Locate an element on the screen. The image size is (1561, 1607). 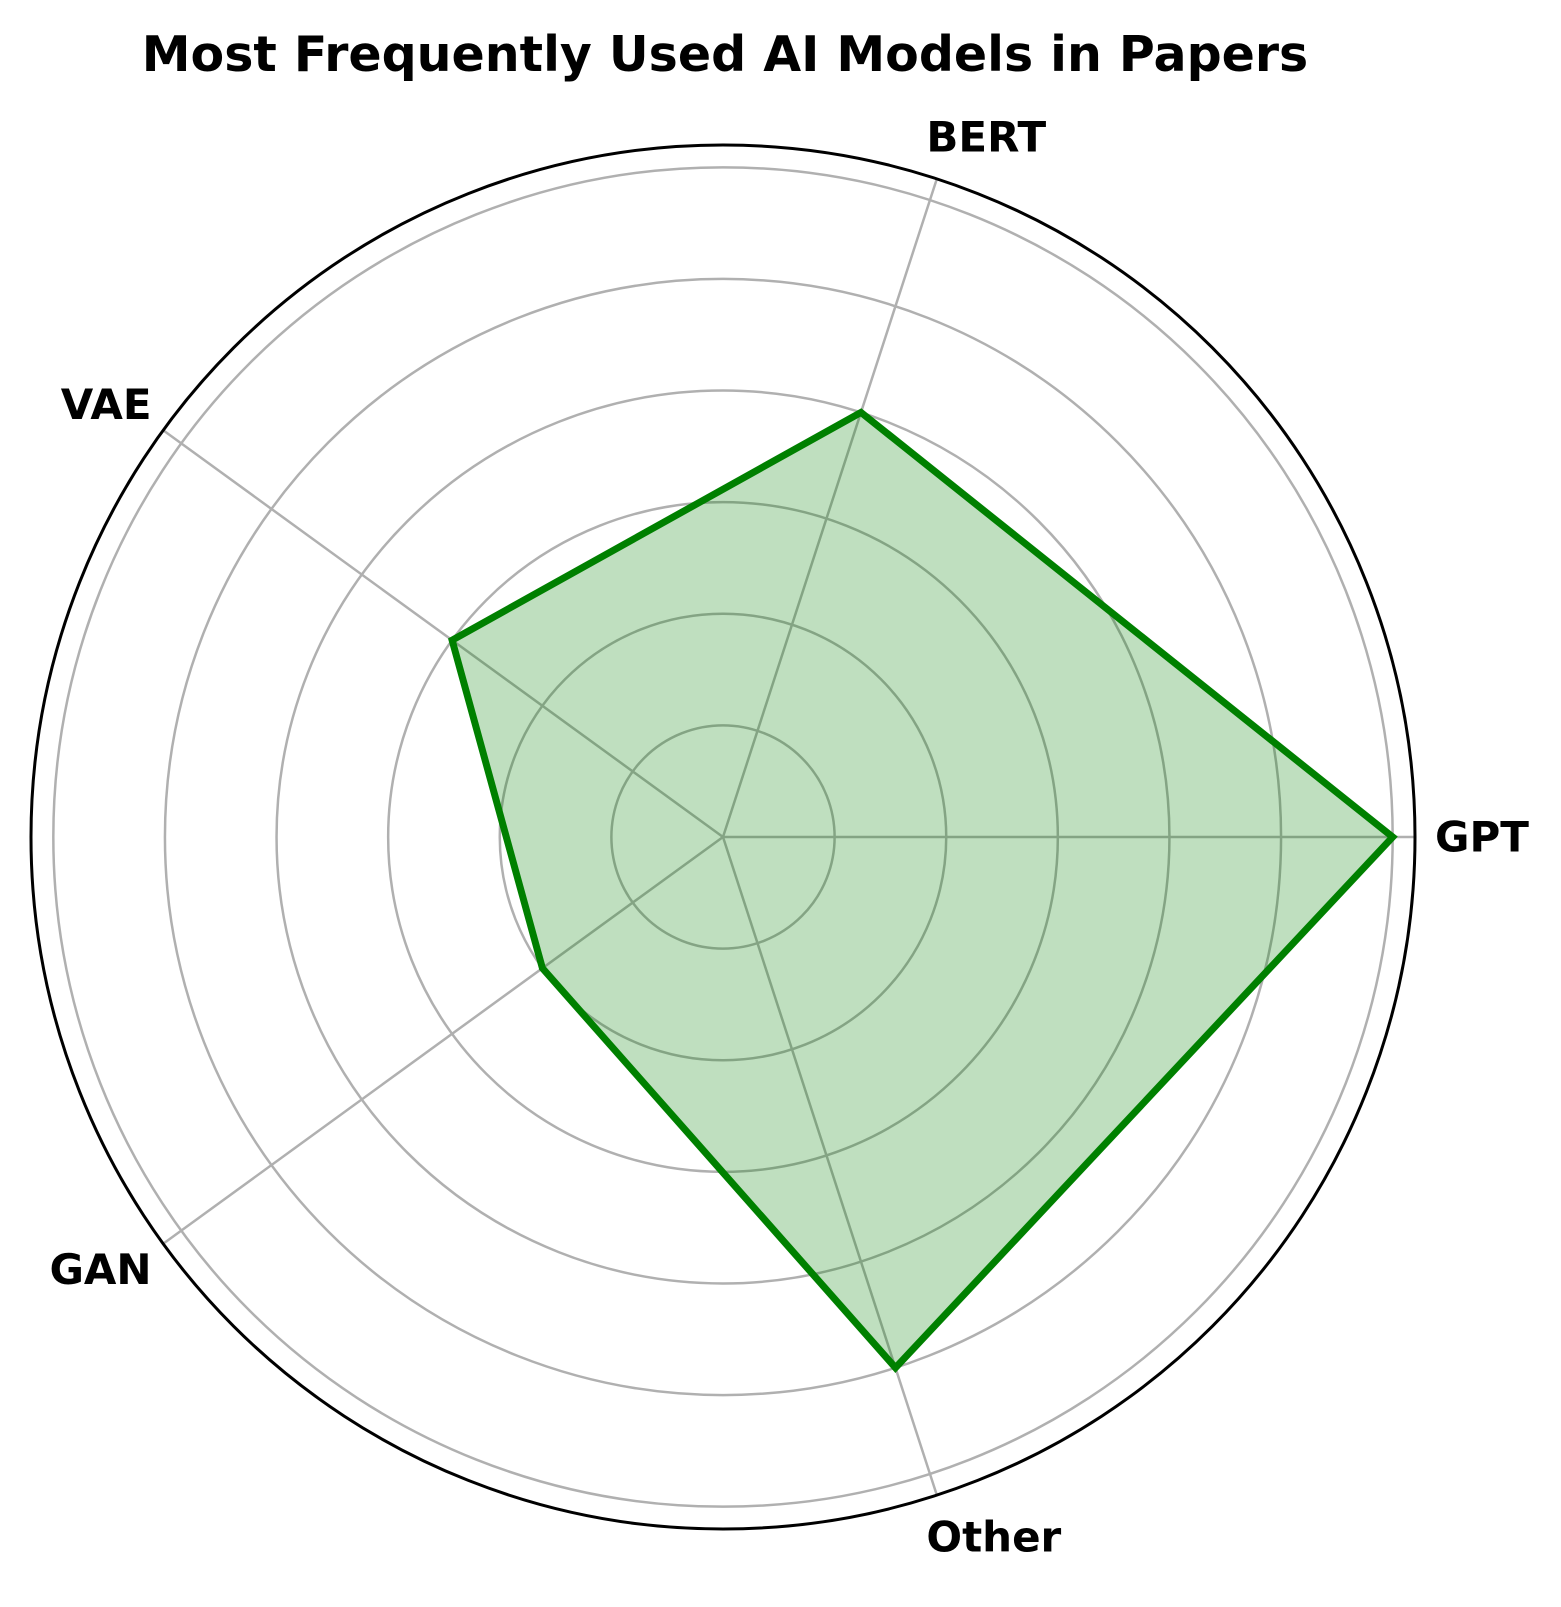
category-label-gpt: GPT is located at coordinates (1482, 837).